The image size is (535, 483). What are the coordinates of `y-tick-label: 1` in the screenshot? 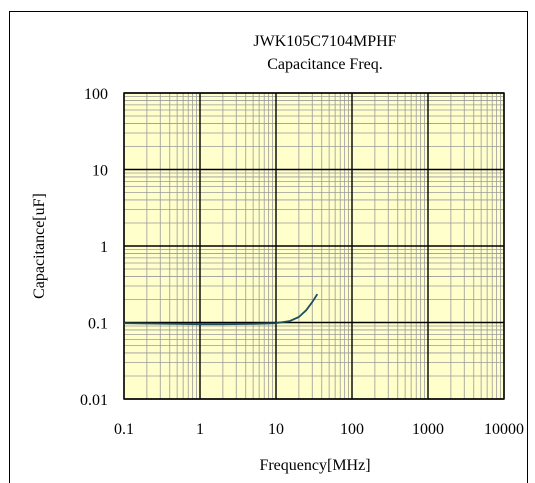 It's located at (104, 247).